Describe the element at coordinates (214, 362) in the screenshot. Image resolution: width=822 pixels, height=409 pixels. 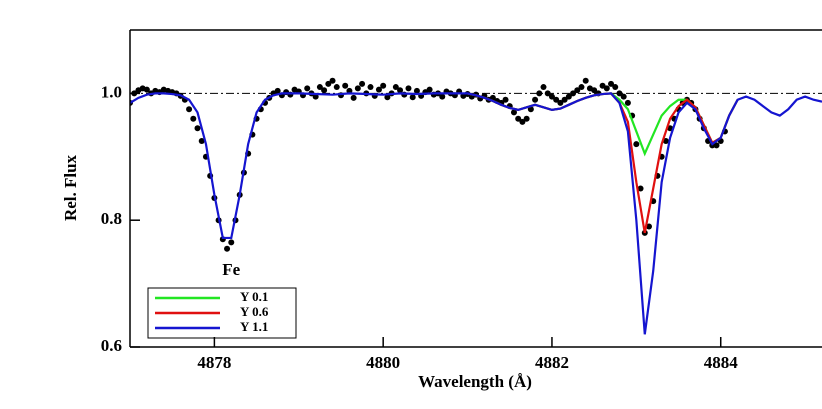
I see `x-tick-label: 4878` at that location.